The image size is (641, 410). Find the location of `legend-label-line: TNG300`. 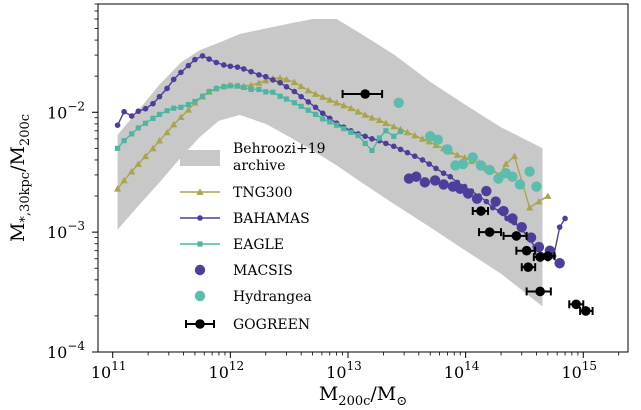

legend-label-line: TNG300 is located at coordinates (263, 193).